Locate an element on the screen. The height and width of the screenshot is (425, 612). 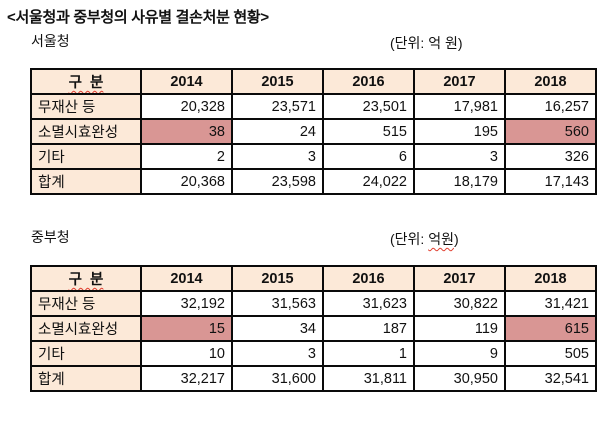
value-cell: 31,623 is located at coordinates (368, 303).